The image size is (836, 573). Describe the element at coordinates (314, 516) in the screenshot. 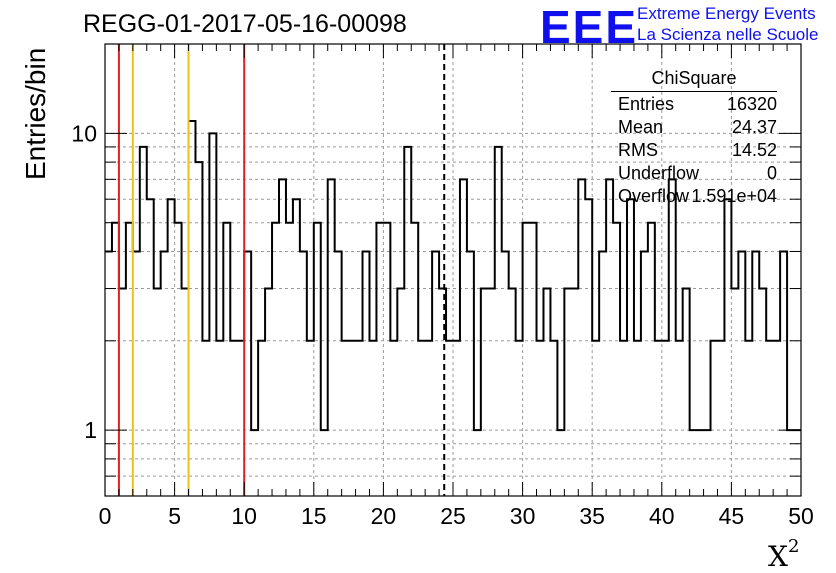

I see `x-tick-label: 15` at that location.